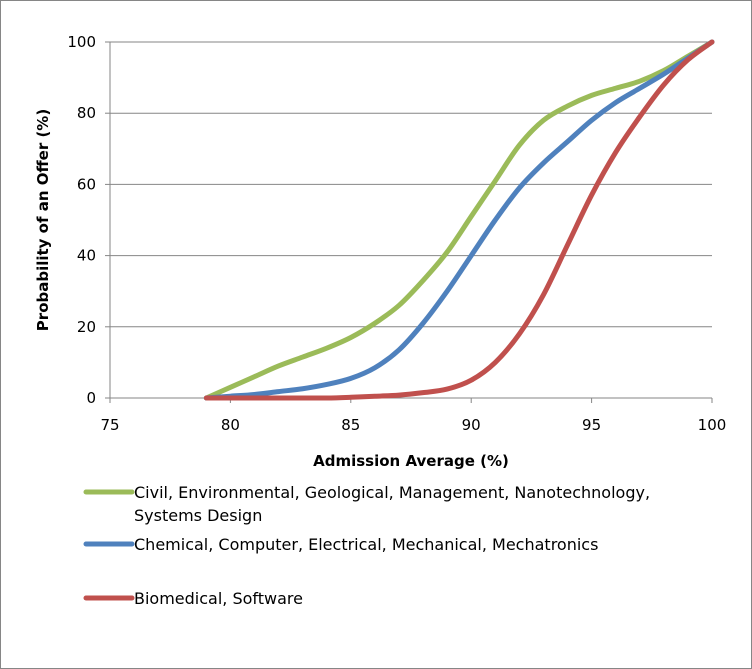  I want to click on y-tick-label: 60, so click(86, 184).